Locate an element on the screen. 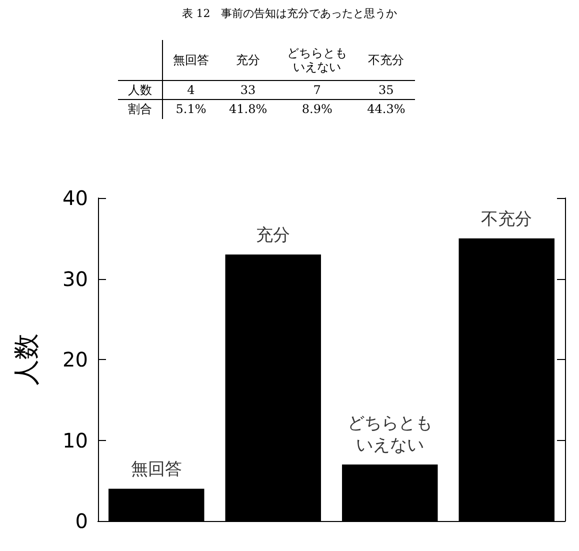  text: 44.3% is located at coordinates (386, 109).